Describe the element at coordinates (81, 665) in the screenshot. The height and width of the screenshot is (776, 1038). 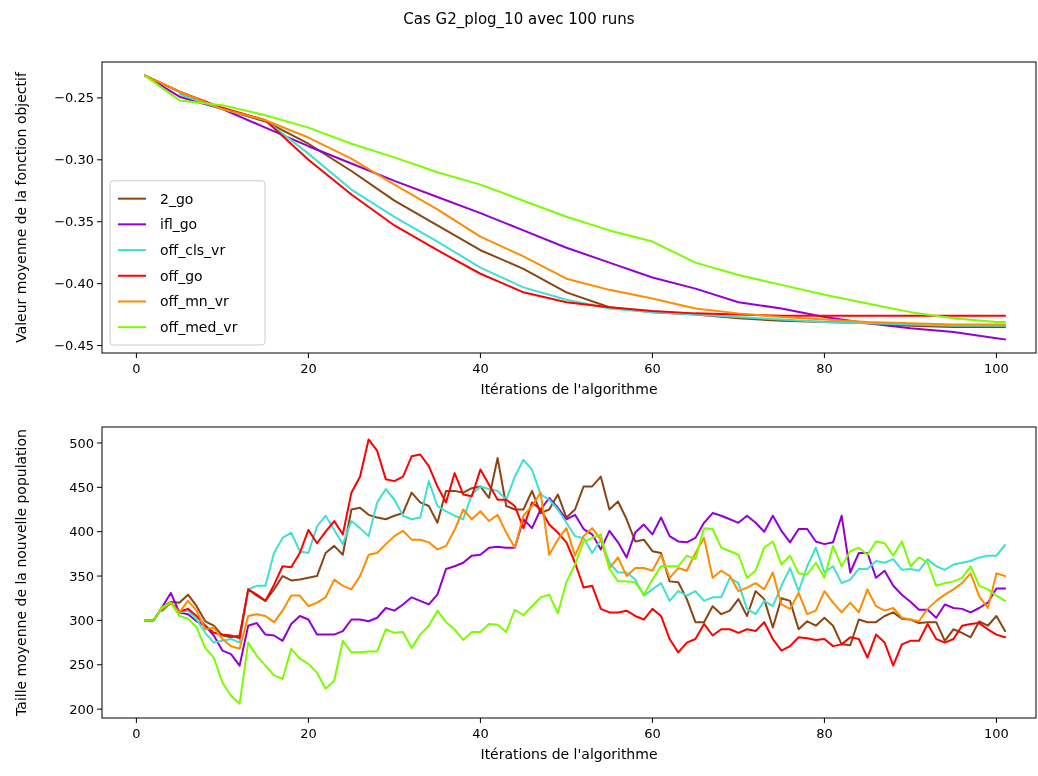
I see `y-tick-label: 250` at that location.